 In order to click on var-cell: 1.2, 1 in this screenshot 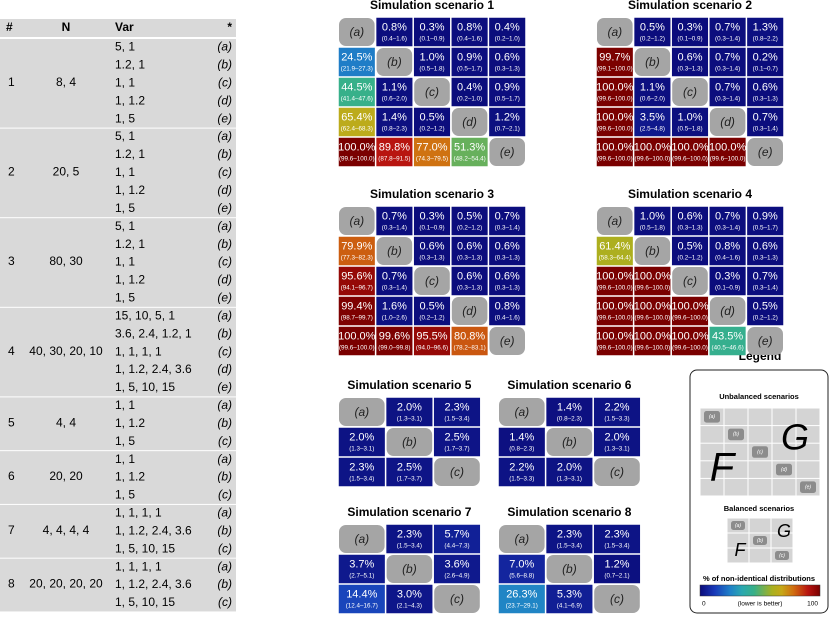, I will do `click(130, 154)`.